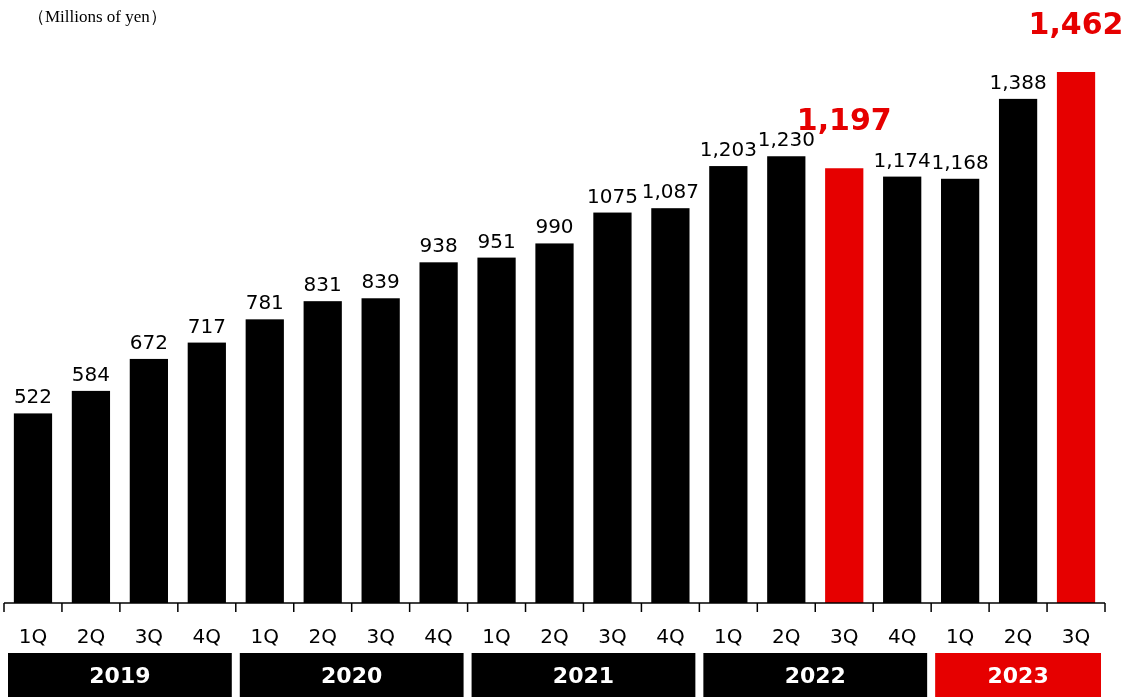  I want to click on data-label: 522, so click(33, 396).